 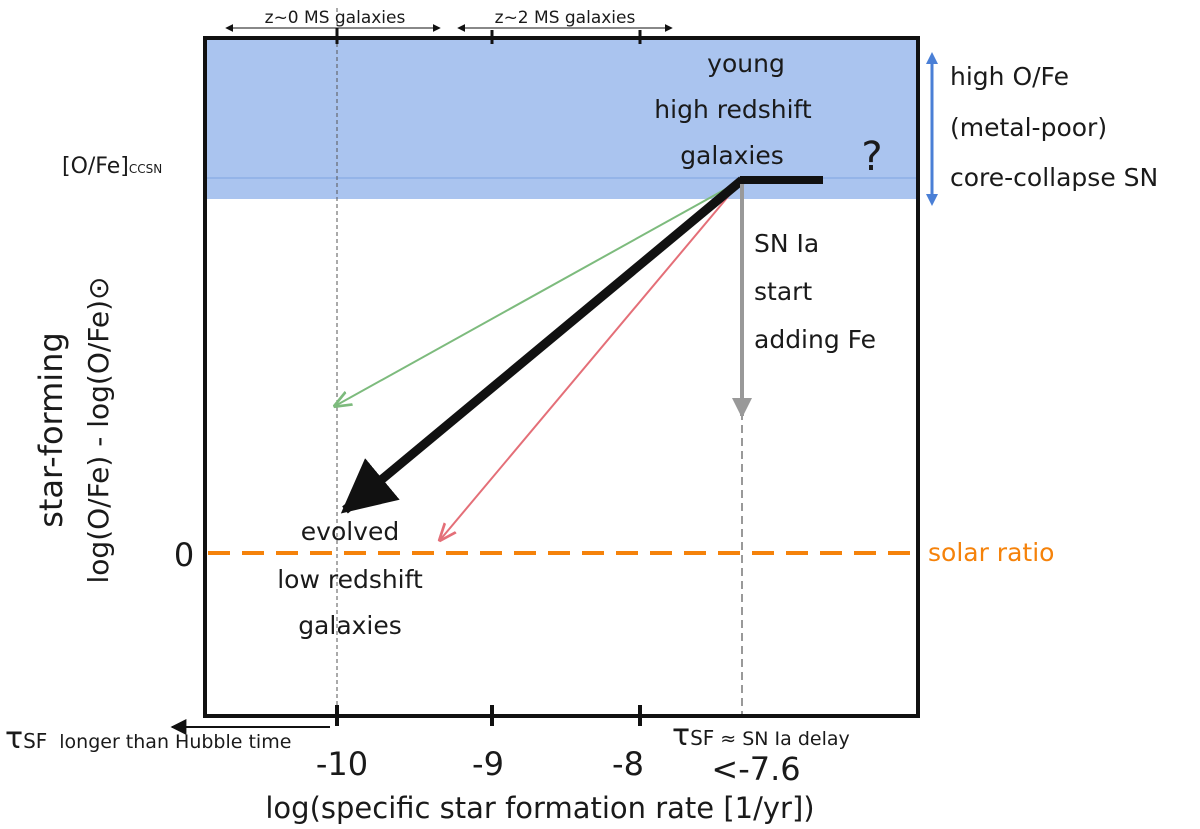 What do you see at coordinates (815, 339) in the screenshot?
I see `sn-ia-line-3: adding Fe` at bounding box center [815, 339].